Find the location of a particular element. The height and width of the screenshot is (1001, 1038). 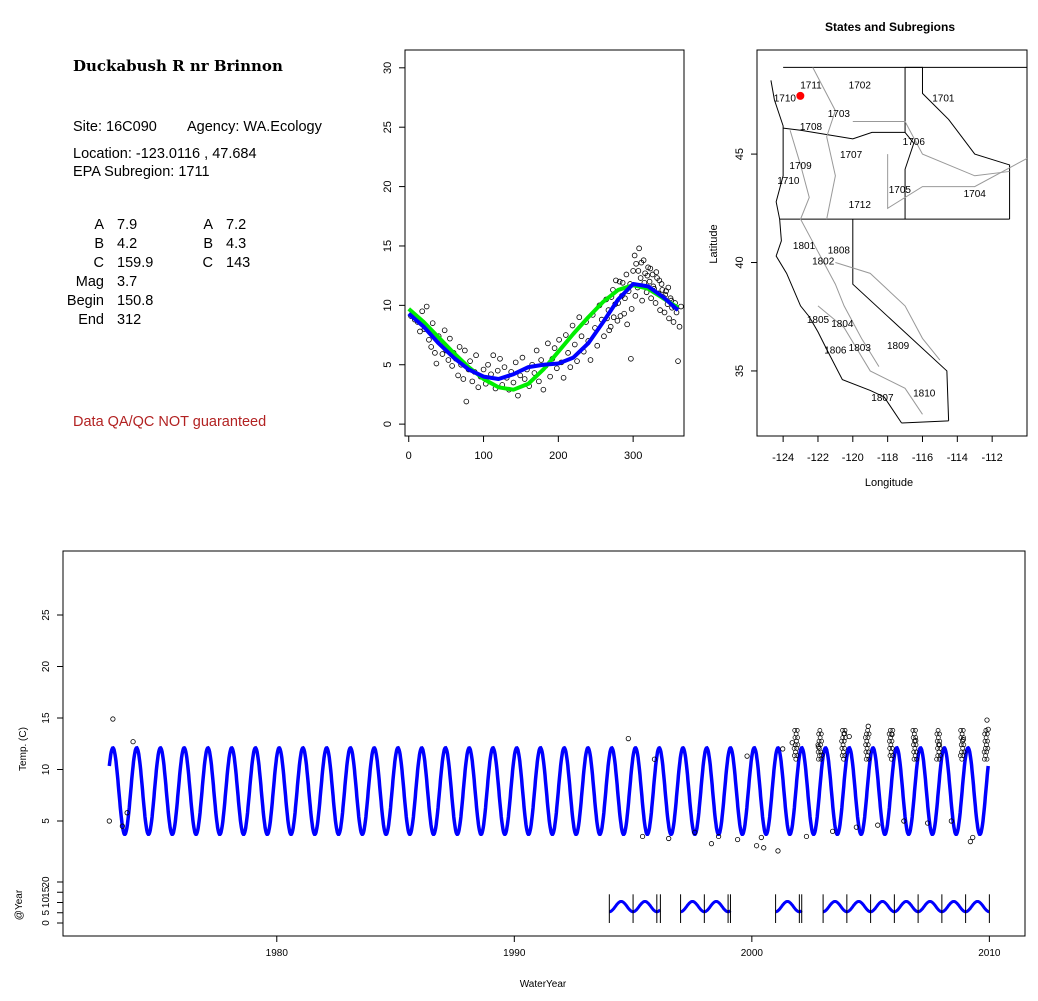

map-xtick-label: -114 is located at coordinates (957, 458).